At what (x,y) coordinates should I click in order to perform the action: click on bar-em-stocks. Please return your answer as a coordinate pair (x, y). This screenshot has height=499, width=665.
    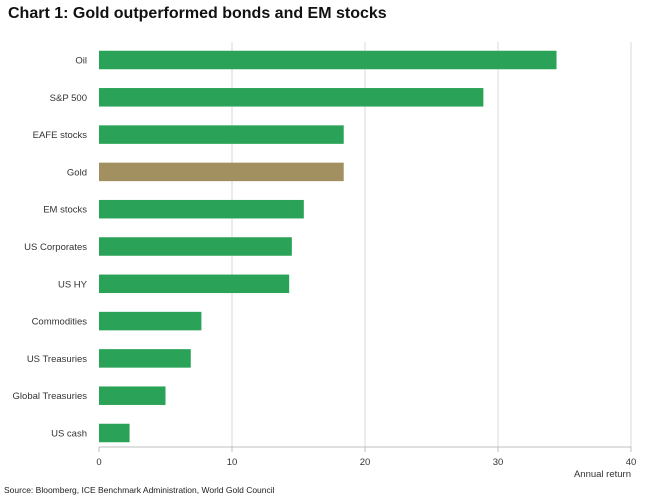
    Looking at the image, I should click on (201, 209).